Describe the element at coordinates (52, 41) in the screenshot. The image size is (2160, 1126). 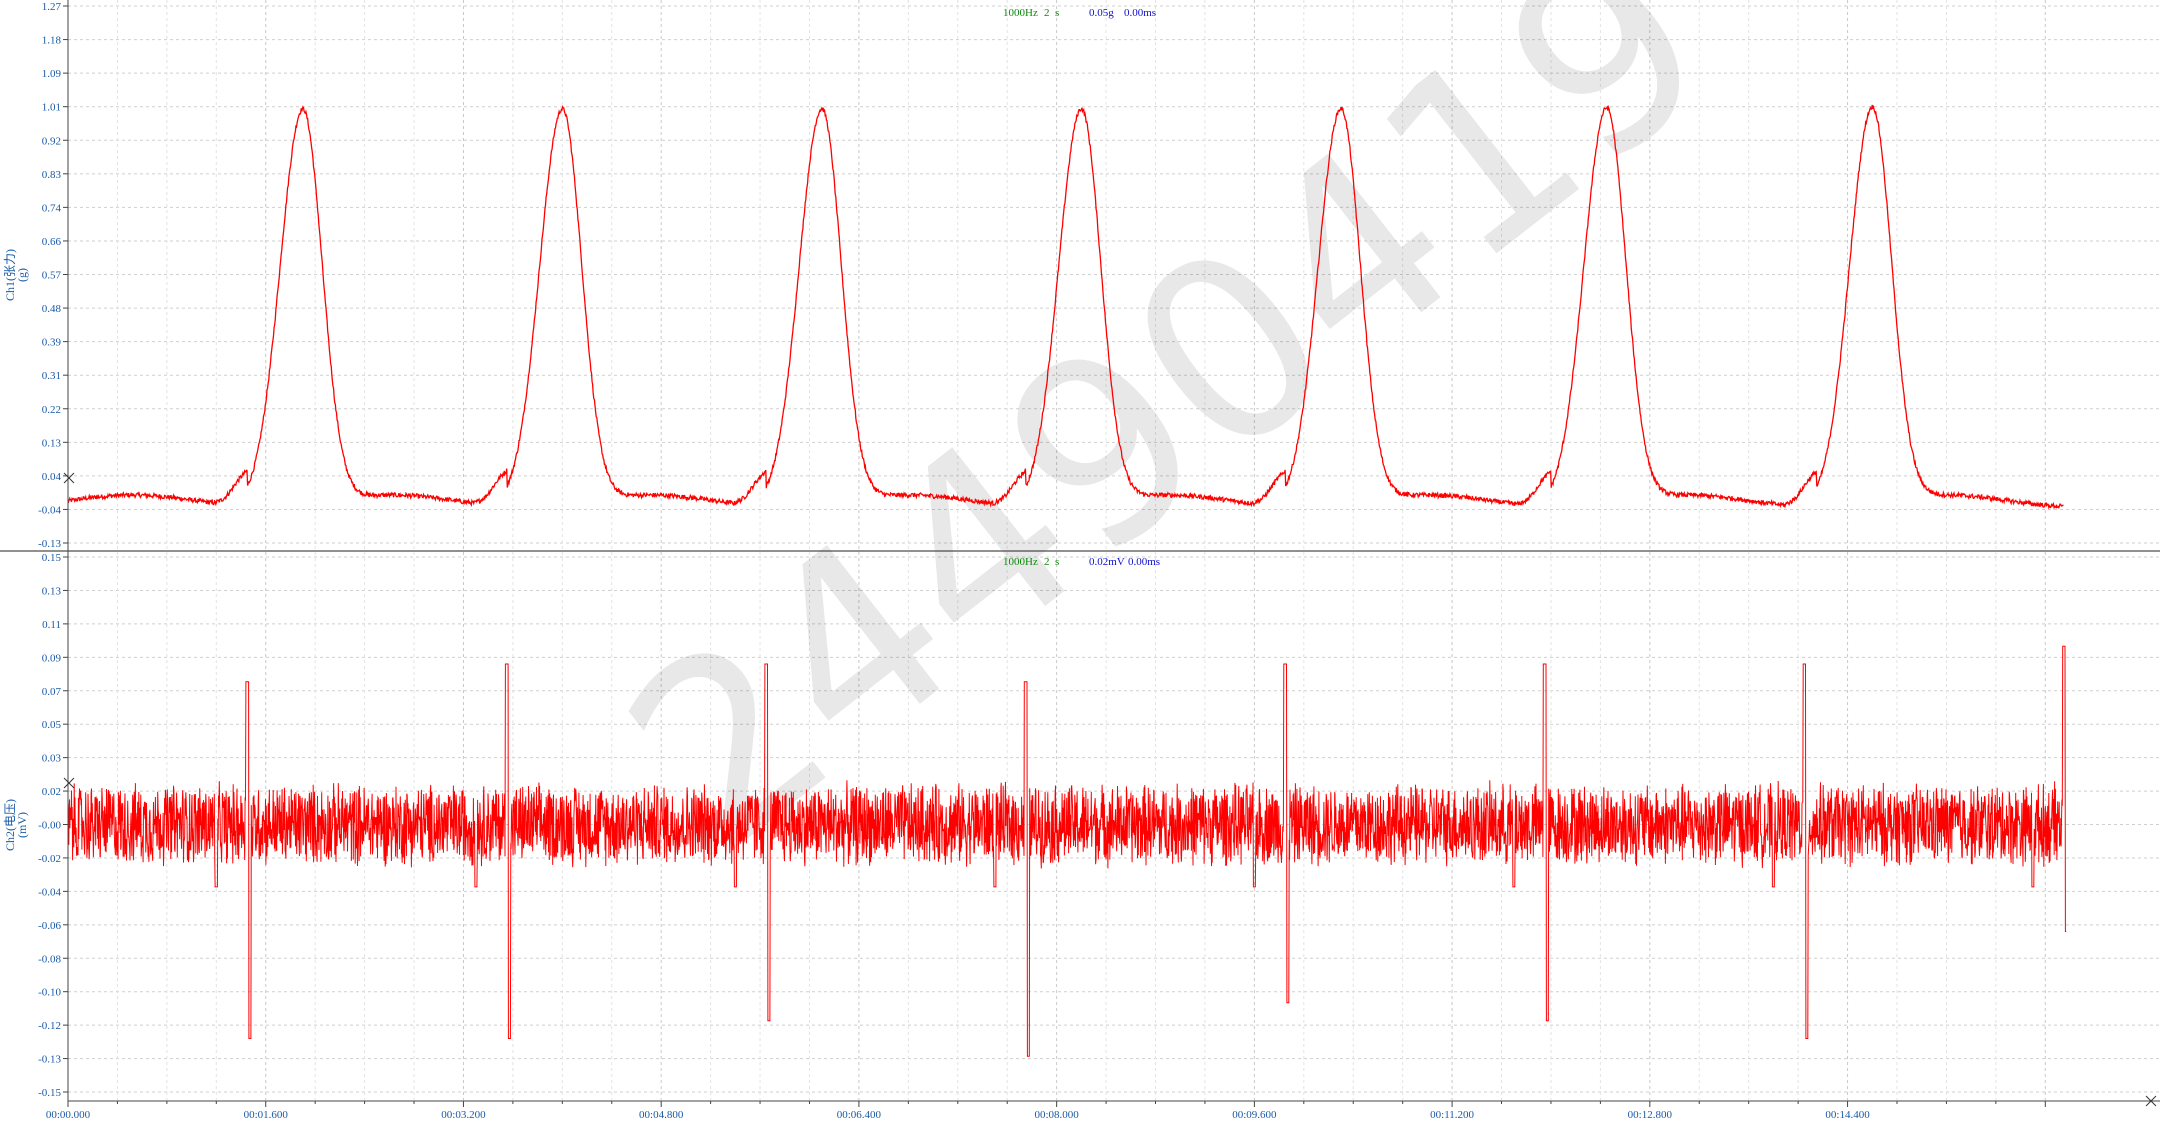
I see `y-tick-label: 1.18` at that location.